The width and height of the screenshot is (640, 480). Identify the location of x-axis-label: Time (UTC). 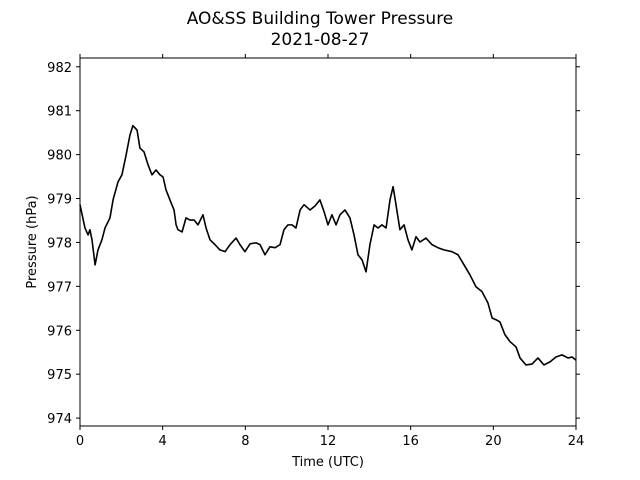
(327, 462).